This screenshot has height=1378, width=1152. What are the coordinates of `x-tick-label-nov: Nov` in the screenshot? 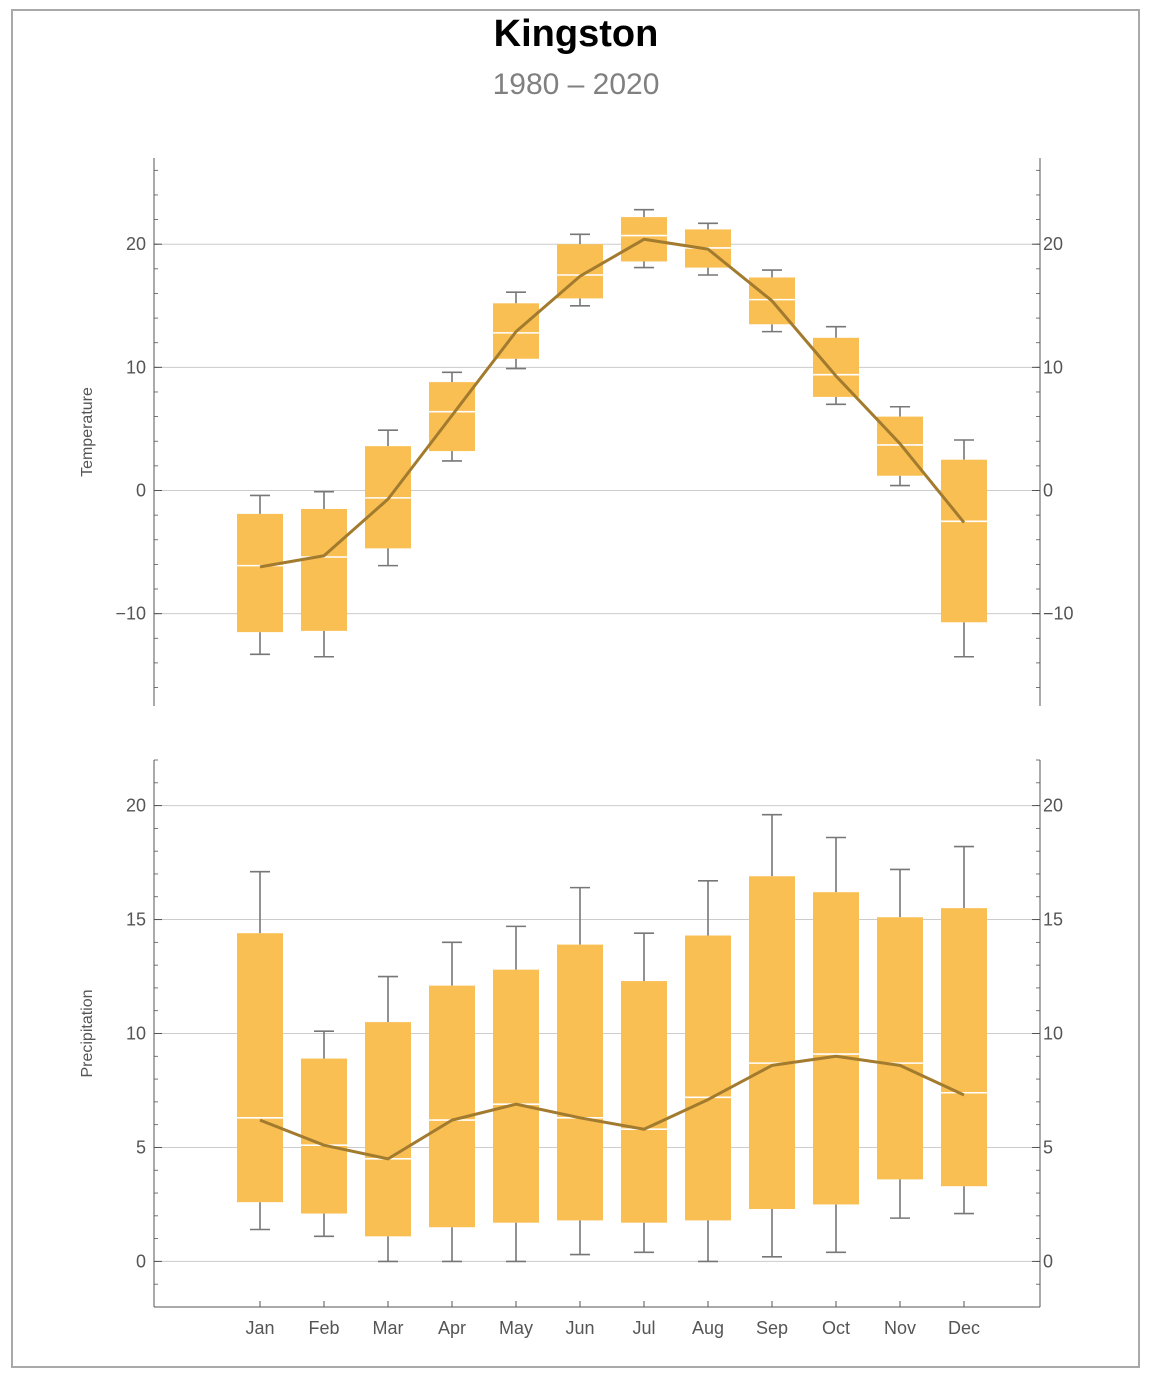 It's located at (900, 1328).